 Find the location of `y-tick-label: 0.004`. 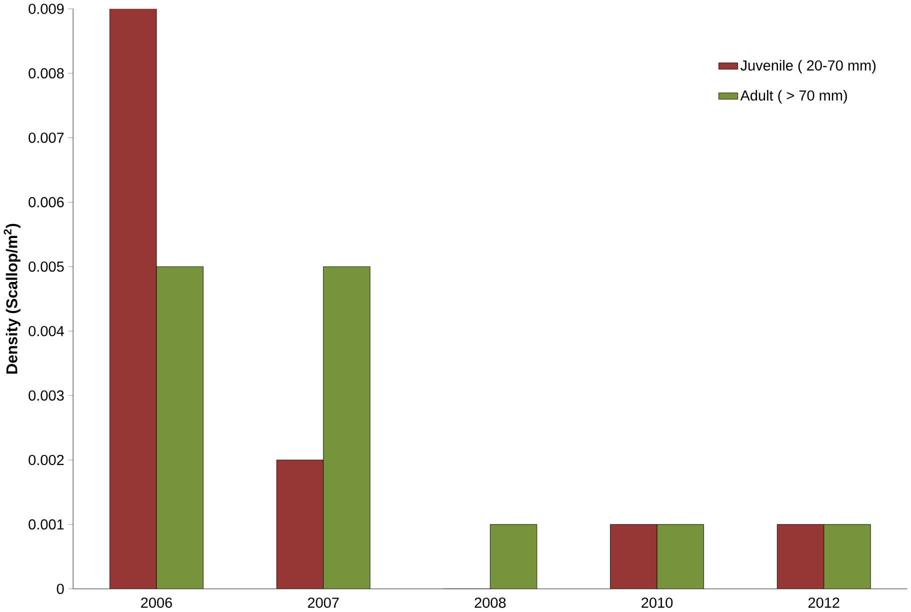

y-tick-label: 0.004 is located at coordinates (46, 331).